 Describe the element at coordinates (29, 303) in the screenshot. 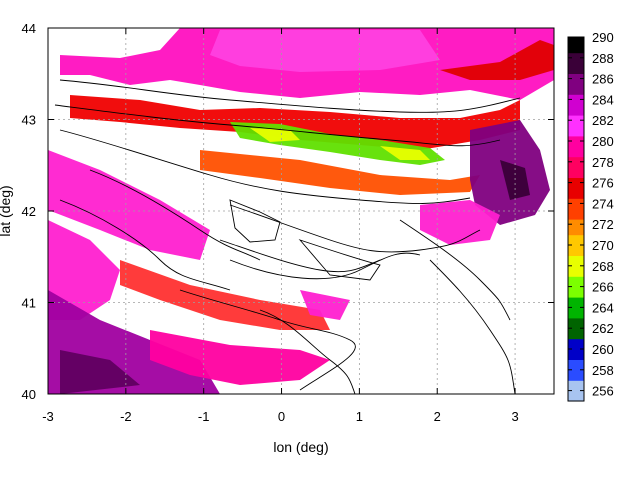

I see `y-tick-label: 41` at that location.